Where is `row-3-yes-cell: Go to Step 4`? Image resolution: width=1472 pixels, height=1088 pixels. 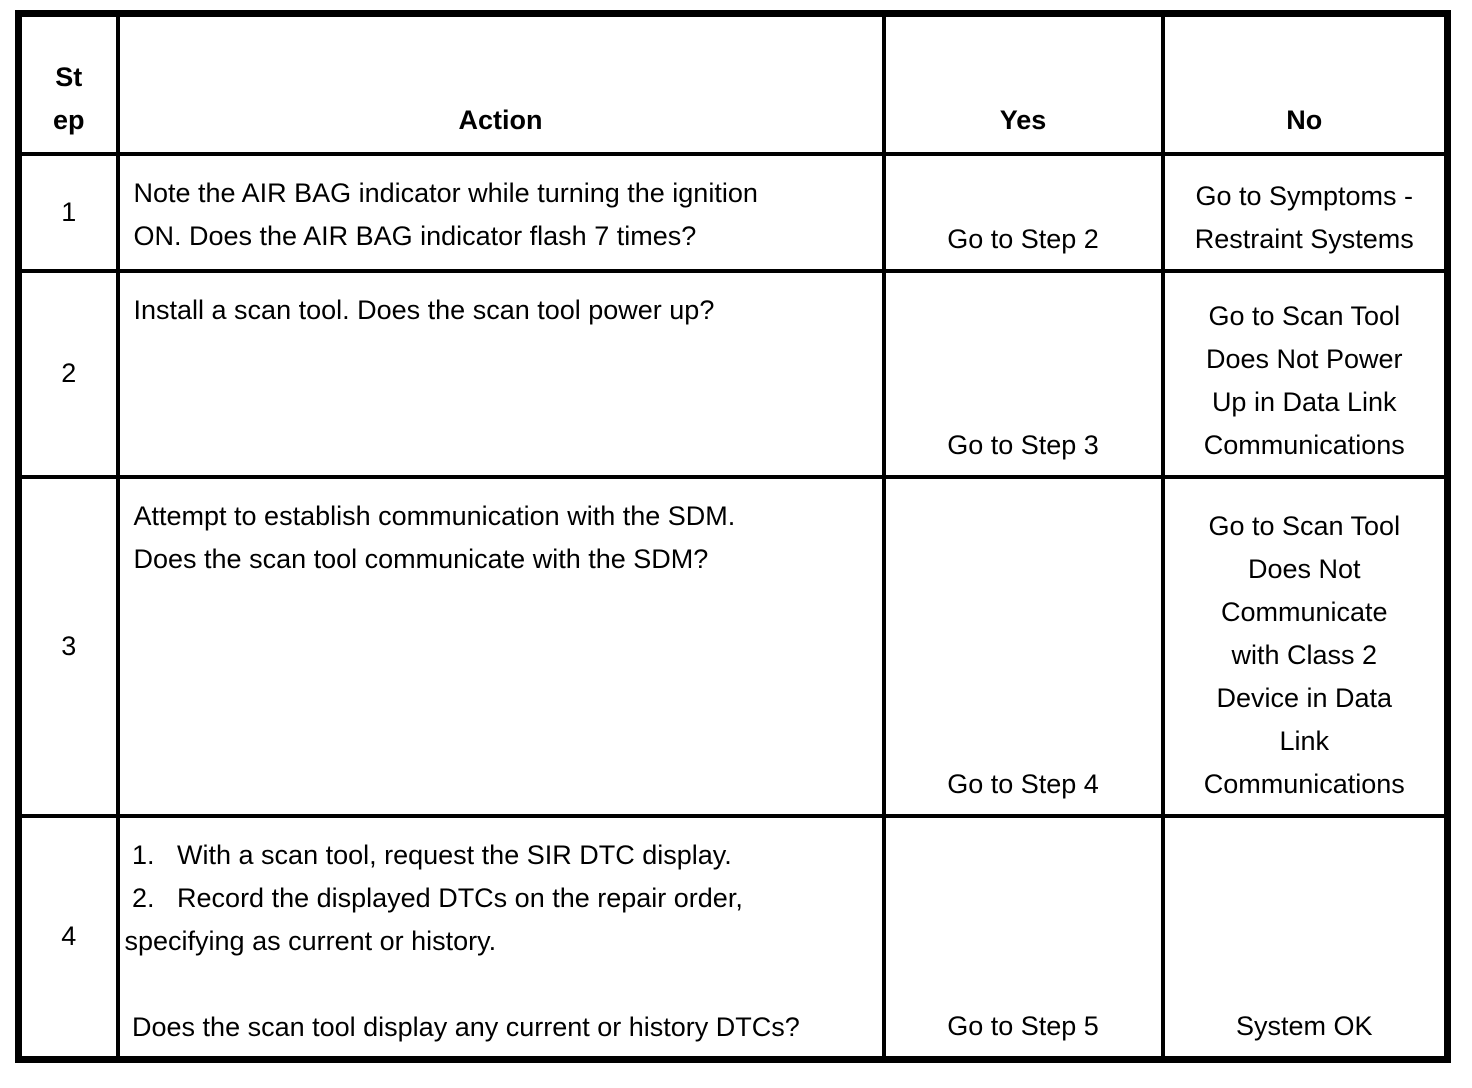 row-3-yes-cell: Go to Step 4 is located at coordinates (1023, 646).